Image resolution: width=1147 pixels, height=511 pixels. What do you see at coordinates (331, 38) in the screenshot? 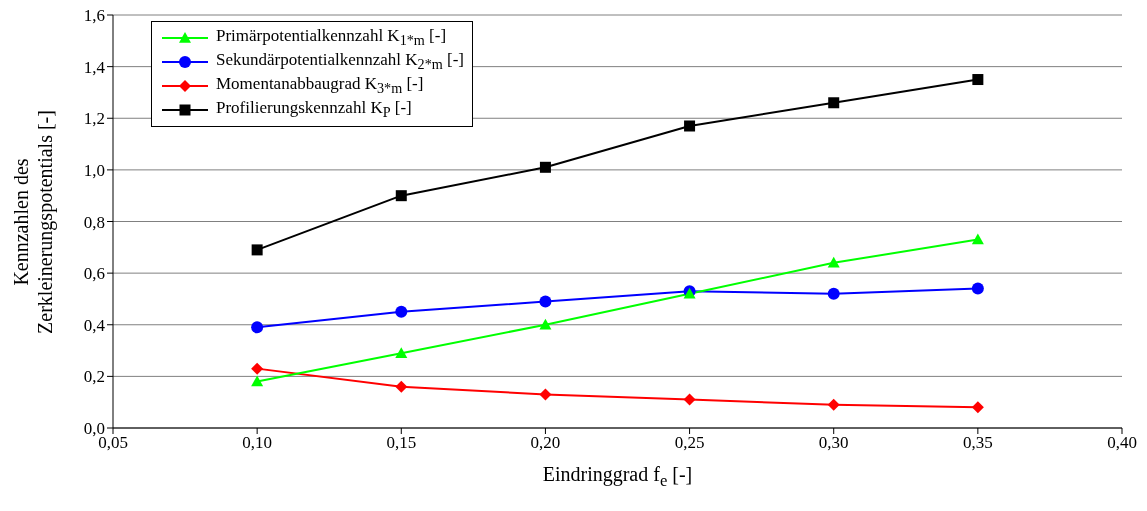
I see `legend-label: Primärpotentialkennzahl K$_{1*m}$ [-]` at bounding box center [331, 38].